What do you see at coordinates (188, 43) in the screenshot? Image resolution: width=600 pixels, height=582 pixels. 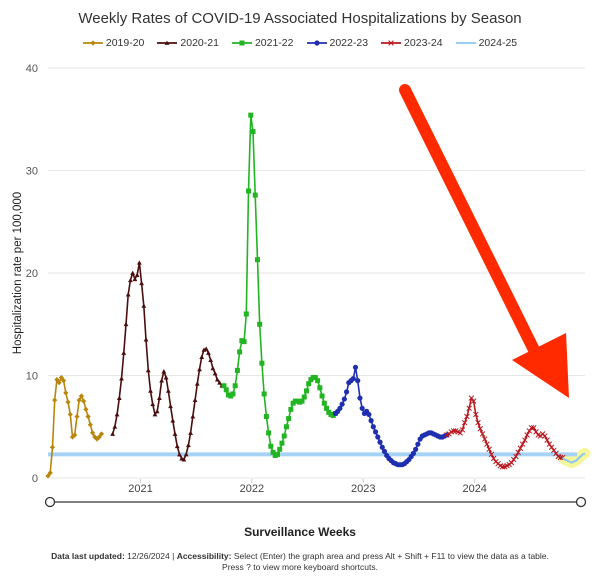 I see `legend-item-2020-21: 2020-21` at bounding box center [188, 43].